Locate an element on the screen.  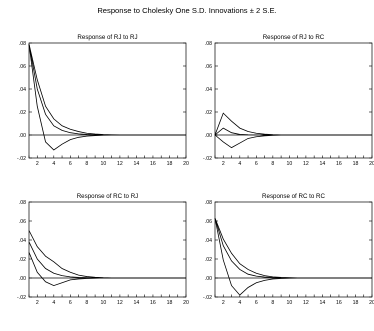
panel-title: Response of RJ to RC is located at coordinates (294, 37).